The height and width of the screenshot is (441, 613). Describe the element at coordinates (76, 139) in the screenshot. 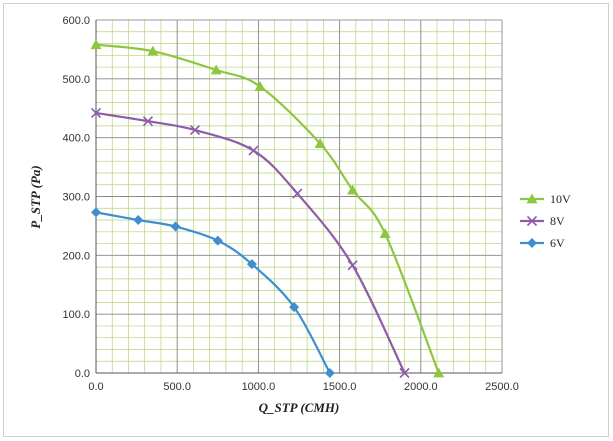

I see `y-tick-label: 400.0` at that location.